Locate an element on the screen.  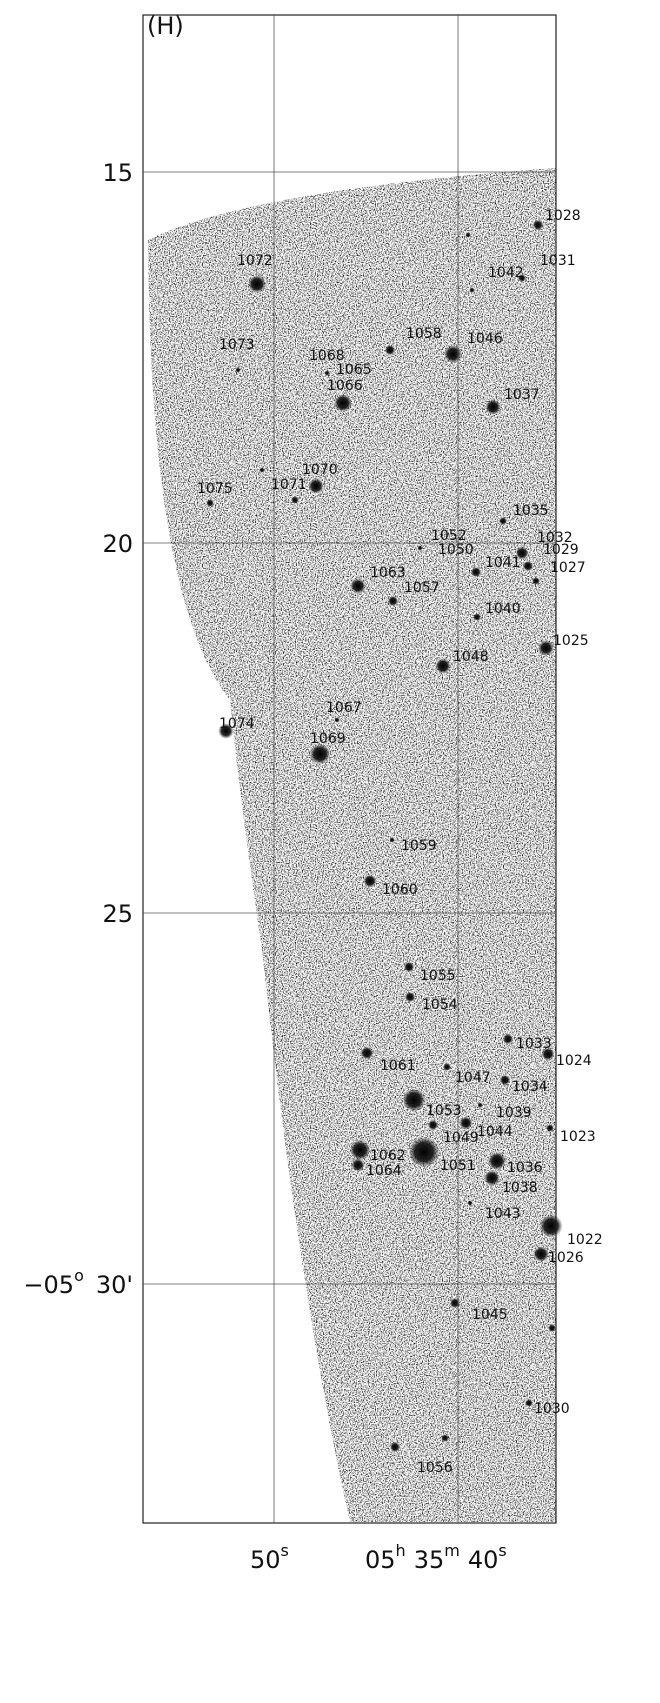
source-label: 1046 is located at coordinates (485, 339).